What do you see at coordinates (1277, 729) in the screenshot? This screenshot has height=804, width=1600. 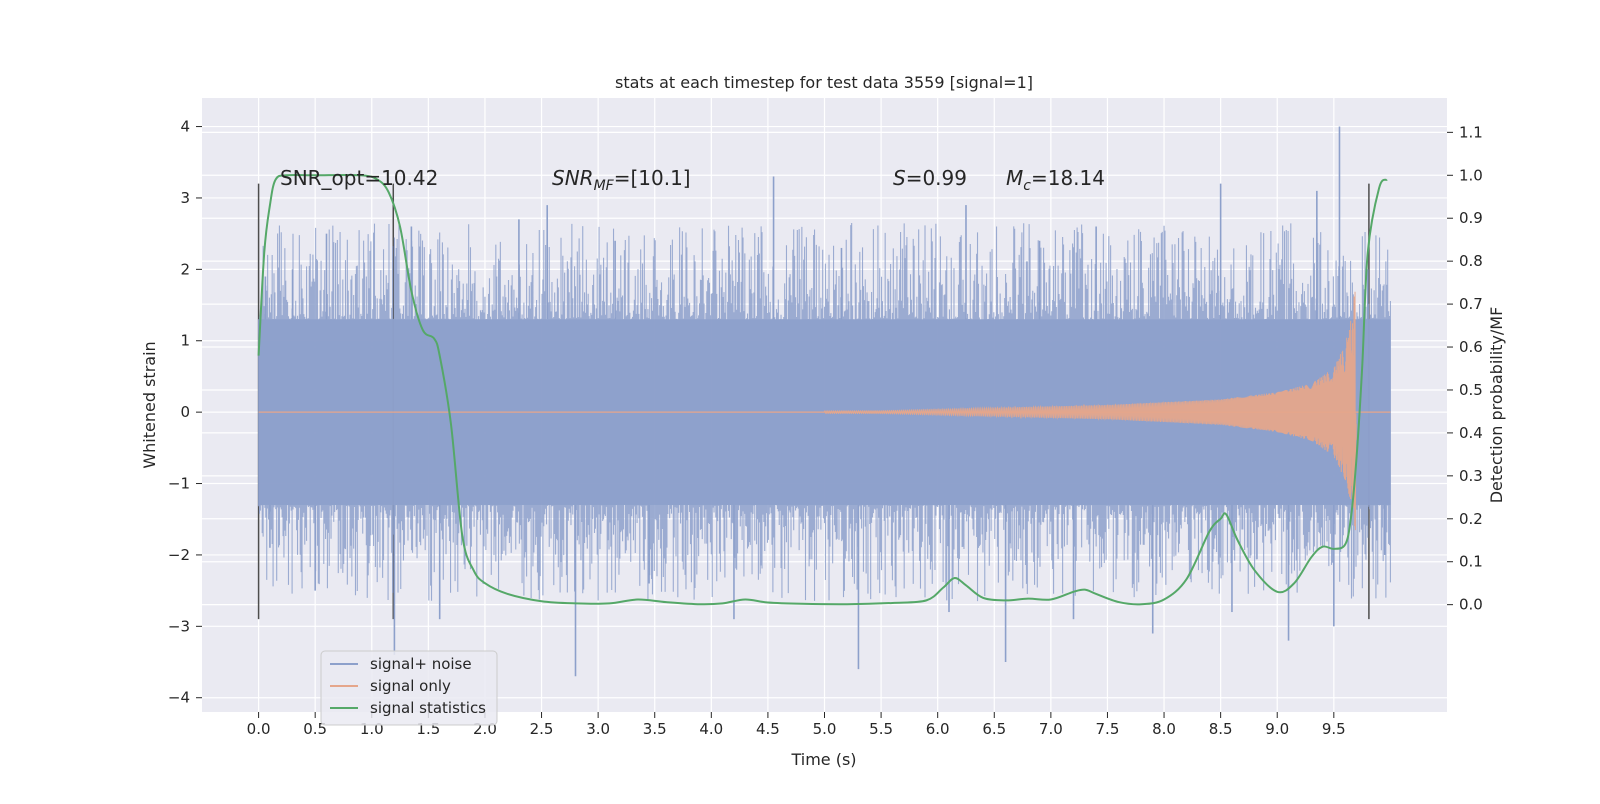 I see `x-tick-label: 9.0` at bounding box center [1277, 729].